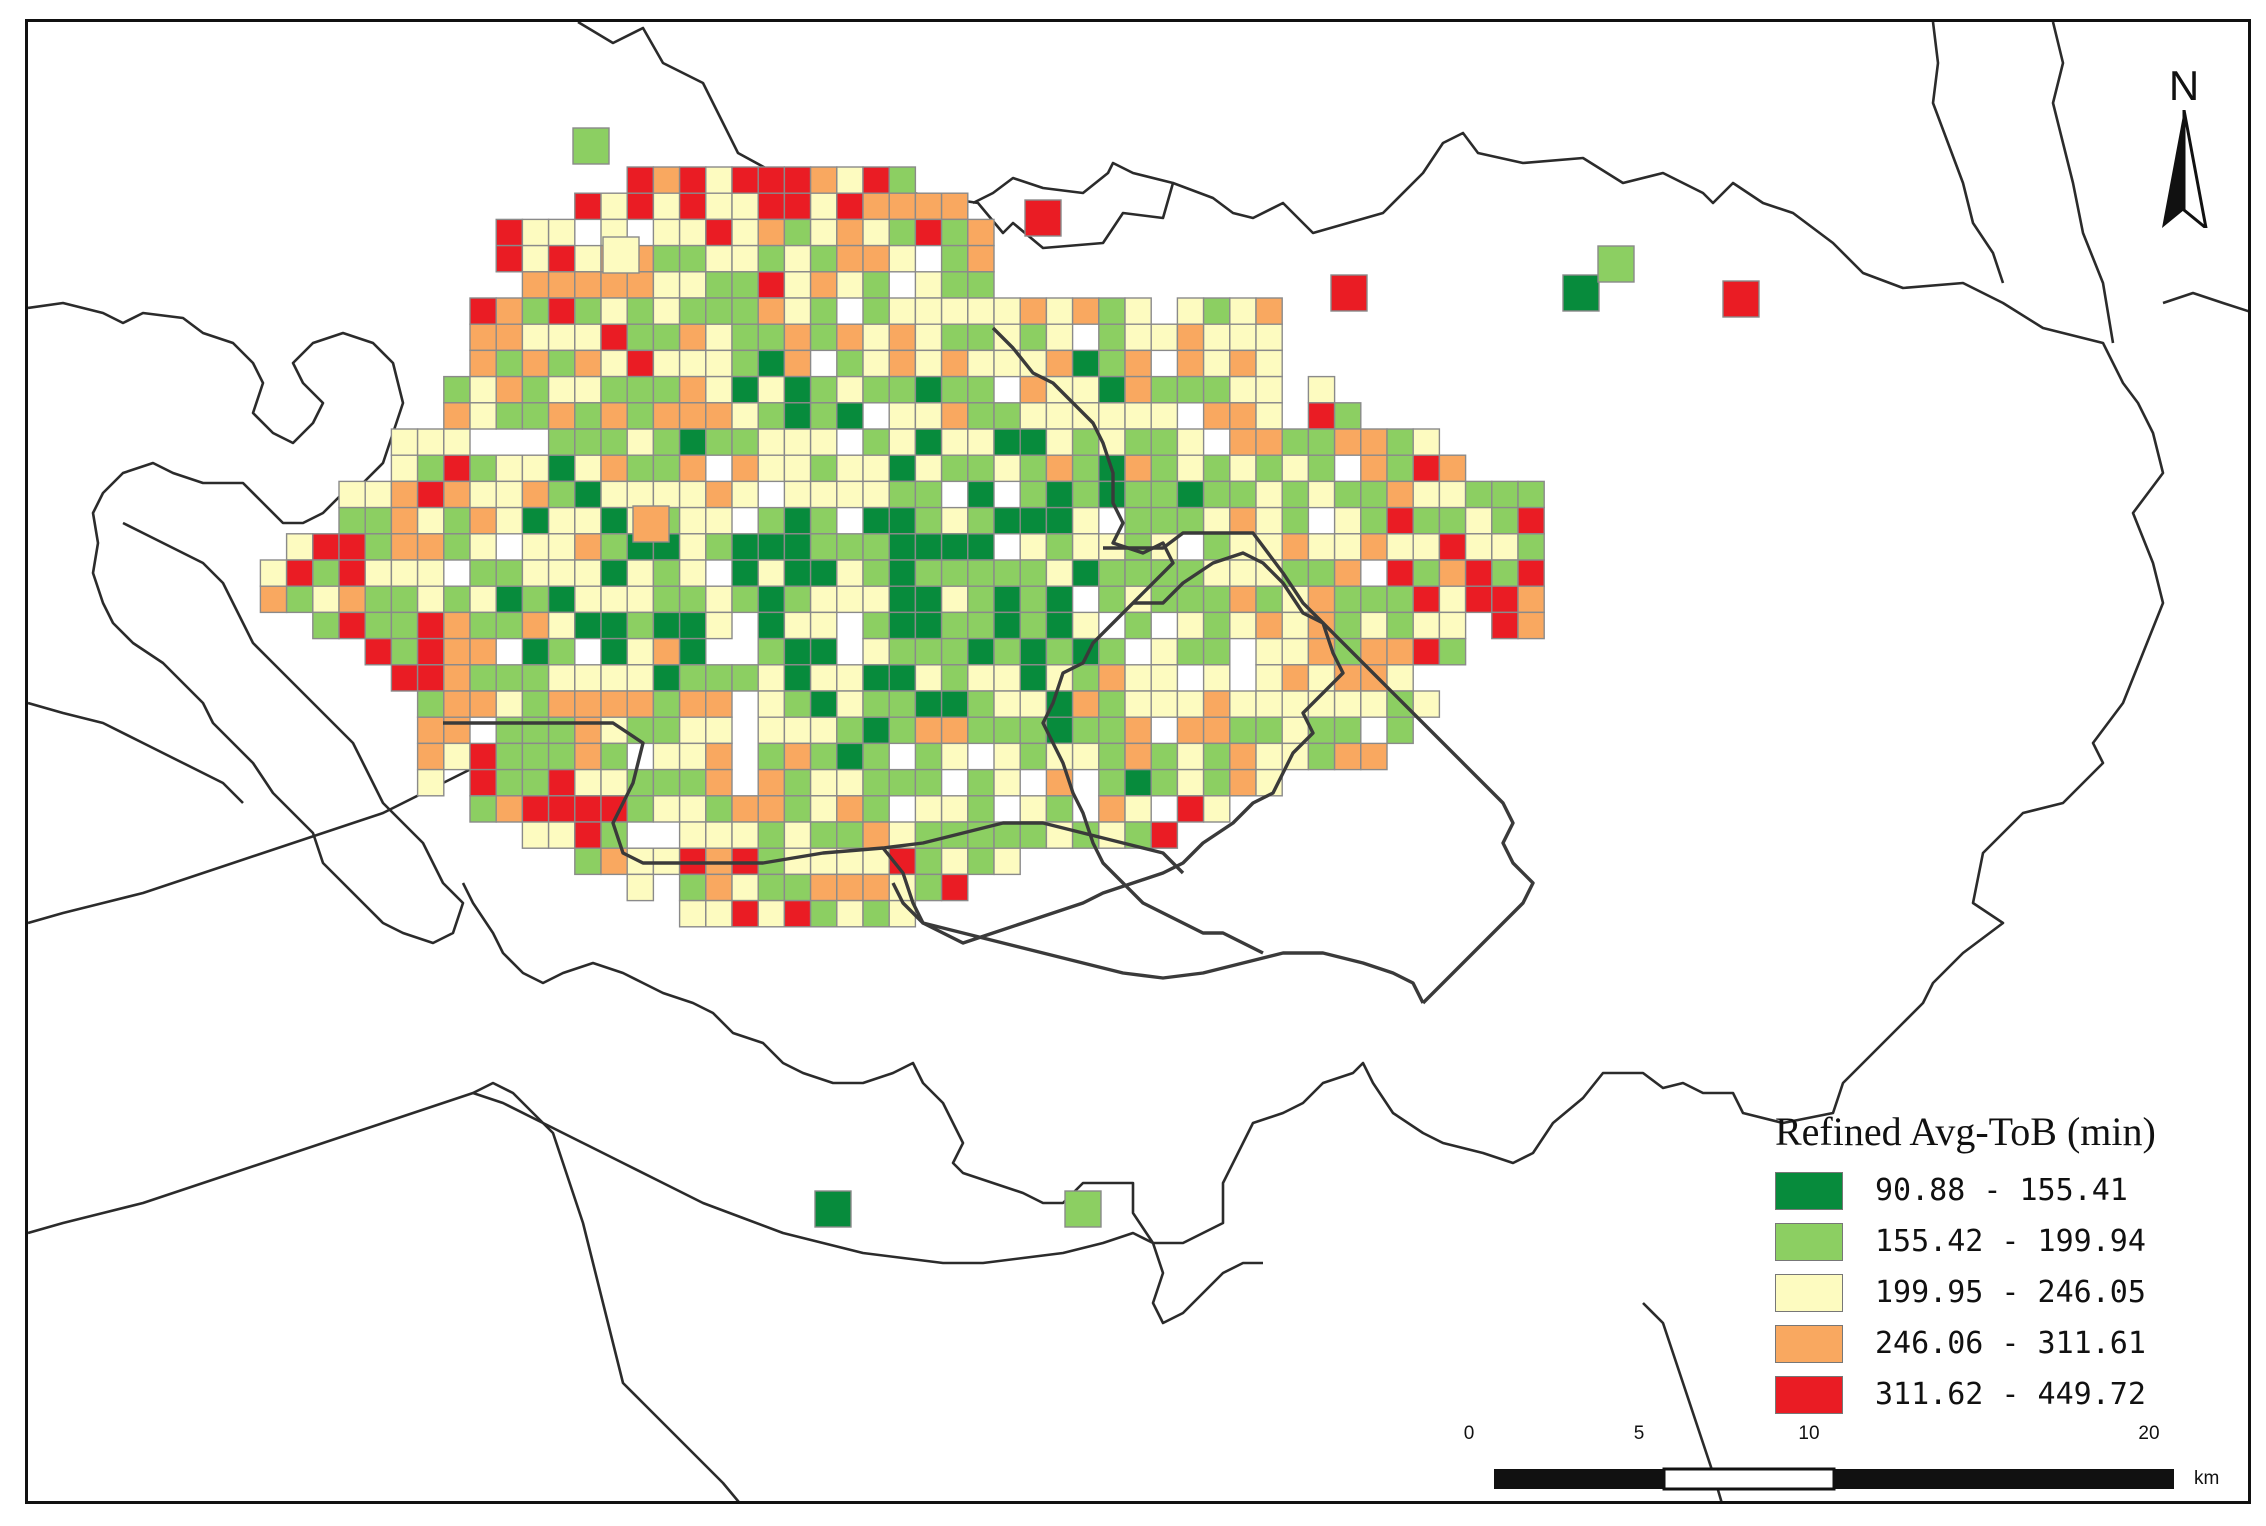 The height and width of the screenshot is (1526, 2266). I want to click on district-outline-south, so click(1153, 925).